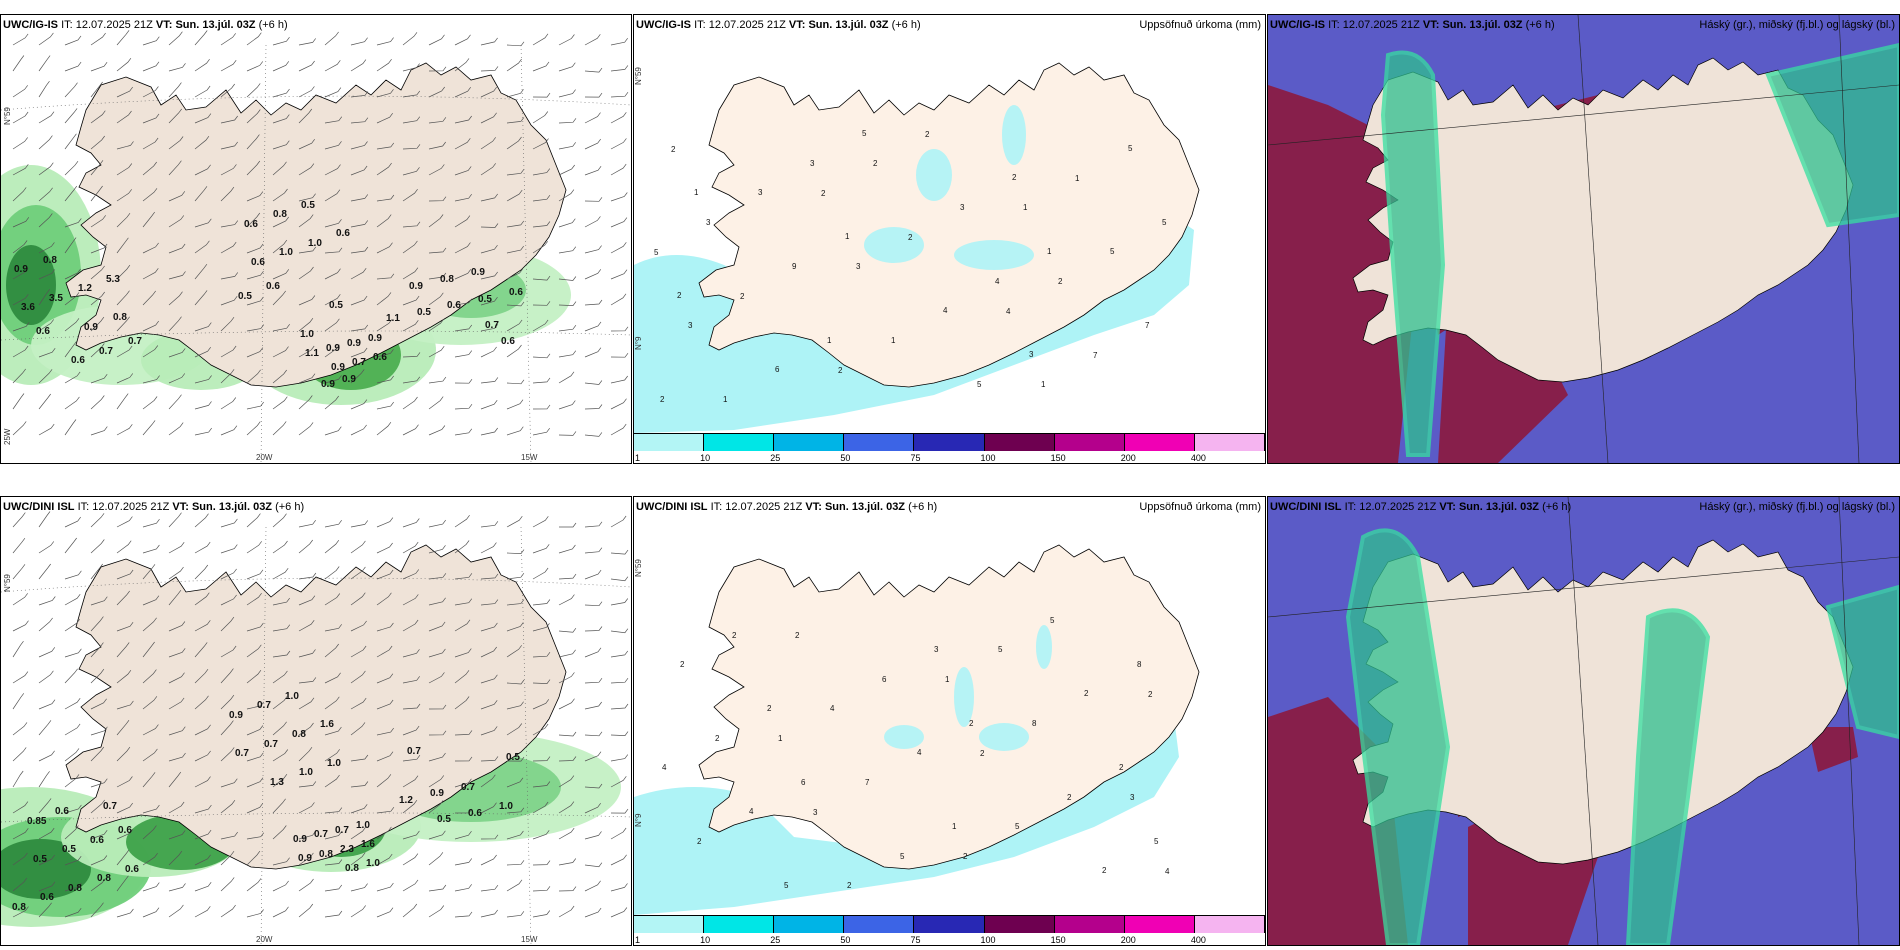 Image resolution: width=1900 pixels, height=950 pixels. Describe the element at coordinates (320, 233) in the screenshot. I see `wind-barbs` at that location.